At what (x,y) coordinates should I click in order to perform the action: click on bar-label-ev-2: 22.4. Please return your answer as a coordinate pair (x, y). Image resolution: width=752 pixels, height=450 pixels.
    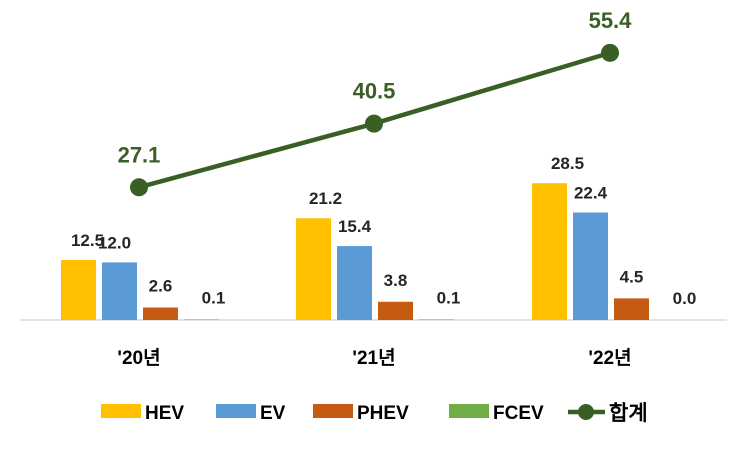
    Looking at the image, I should click on (591, 192).